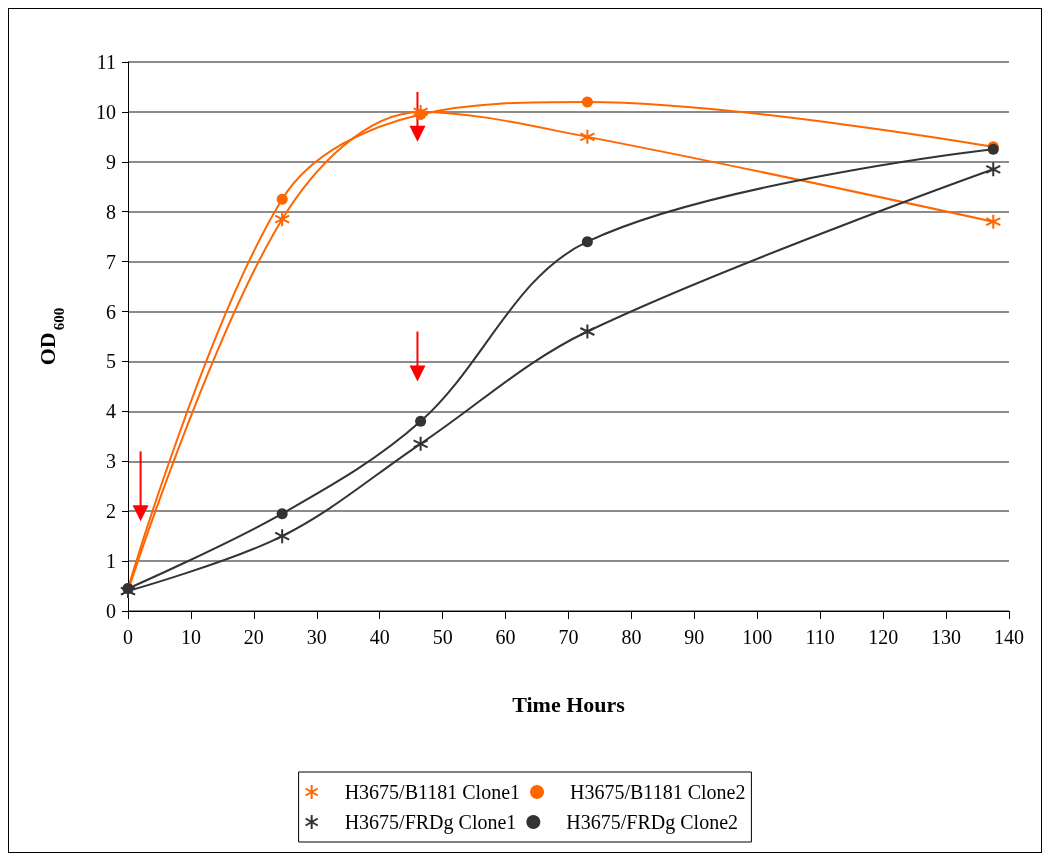  What do you see at coordinates (883, 637) in the screenshot?
I see `x-tick-label: 120` at bounding box center [883, 637].